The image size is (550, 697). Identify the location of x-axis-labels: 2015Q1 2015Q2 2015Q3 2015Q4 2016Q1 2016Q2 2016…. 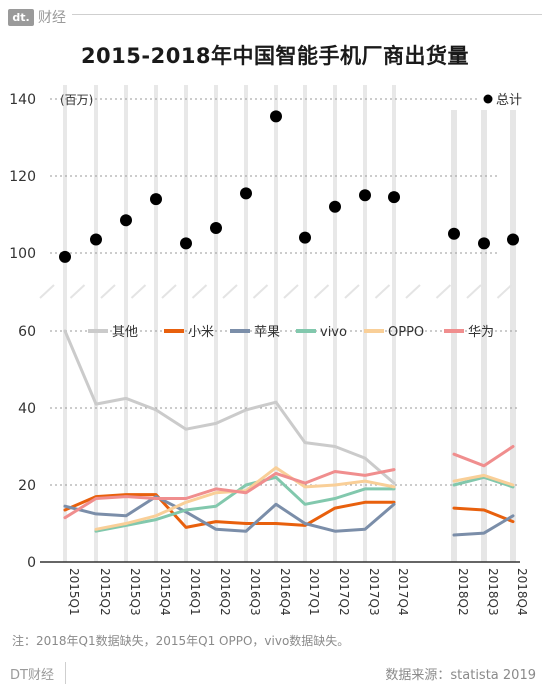
(298, 592).